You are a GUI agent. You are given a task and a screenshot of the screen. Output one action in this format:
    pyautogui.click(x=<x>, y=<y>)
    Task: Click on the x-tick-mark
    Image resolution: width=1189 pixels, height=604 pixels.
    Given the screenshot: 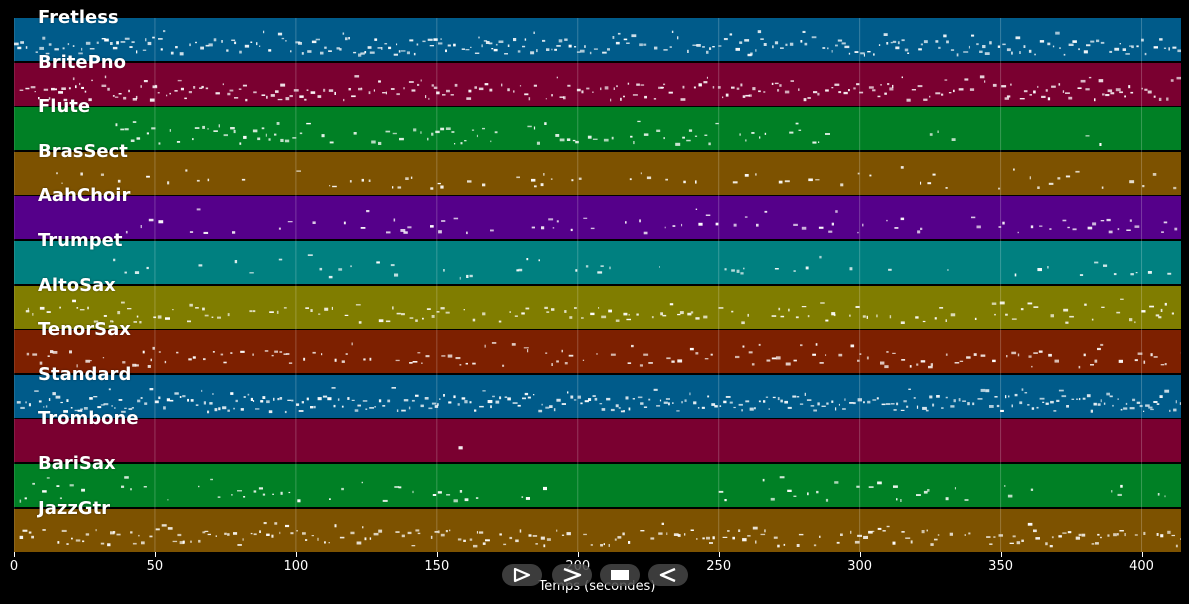 What is the action you would take?
    pyautogui.click(x=578, y=554)
    